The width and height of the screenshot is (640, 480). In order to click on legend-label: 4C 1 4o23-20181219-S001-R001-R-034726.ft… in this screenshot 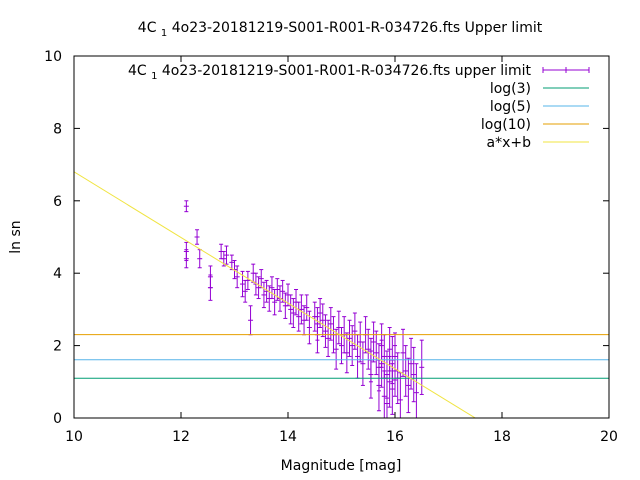, I will do `click(330, 72)`.